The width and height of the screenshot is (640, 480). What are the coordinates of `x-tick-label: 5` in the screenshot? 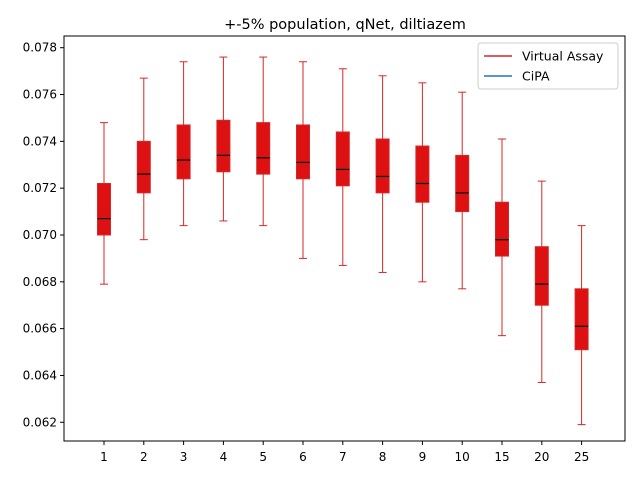 It's located at (263, 457).